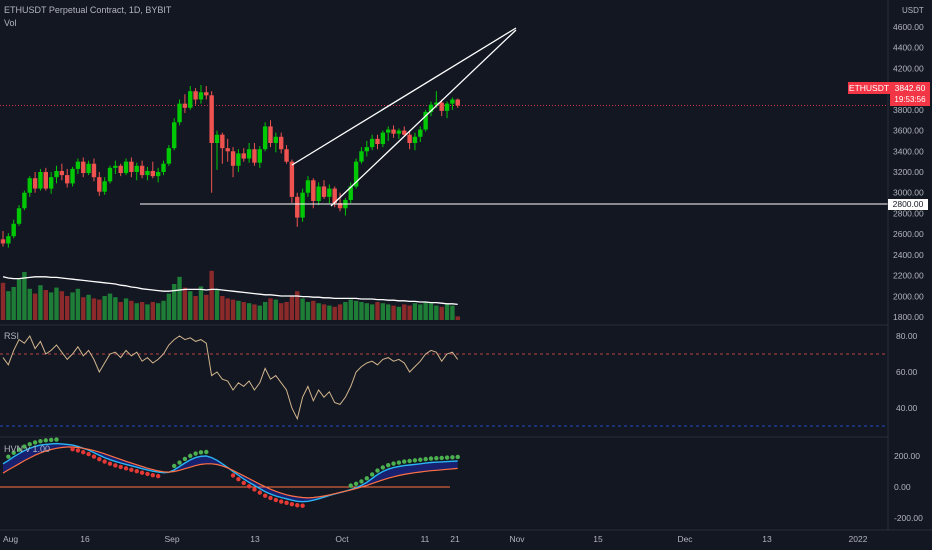 The width and height of the screenshot is (932, 550). What do you see at coordinates (85, 539) in the screenshot?
I see `time-tick-label: 16` at bounding box center [85, 539].